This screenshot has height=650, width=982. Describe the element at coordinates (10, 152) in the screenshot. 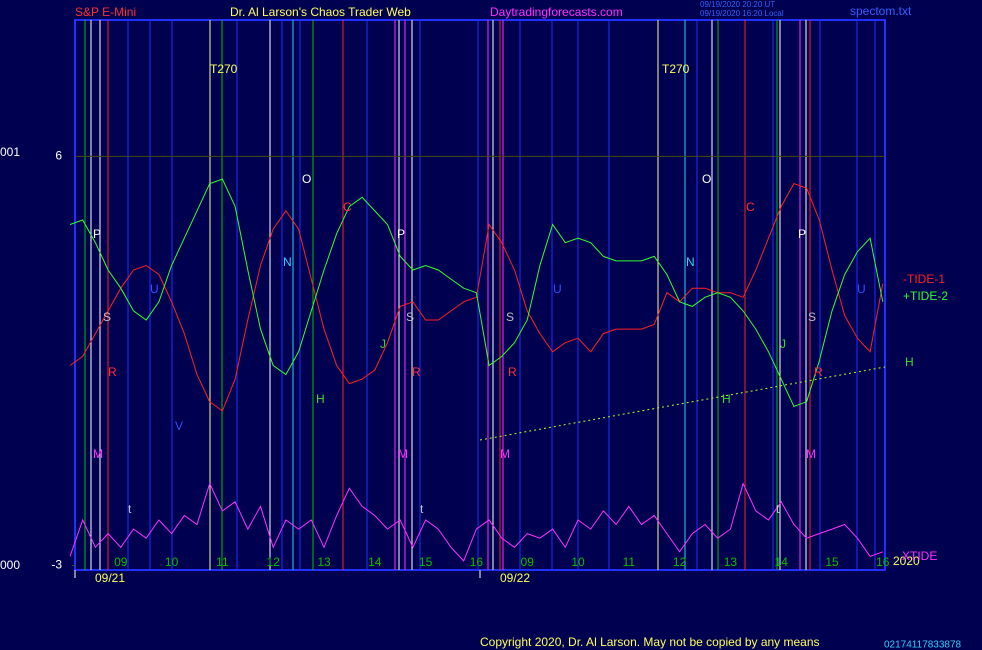

I see `left-label: 001` at that location.